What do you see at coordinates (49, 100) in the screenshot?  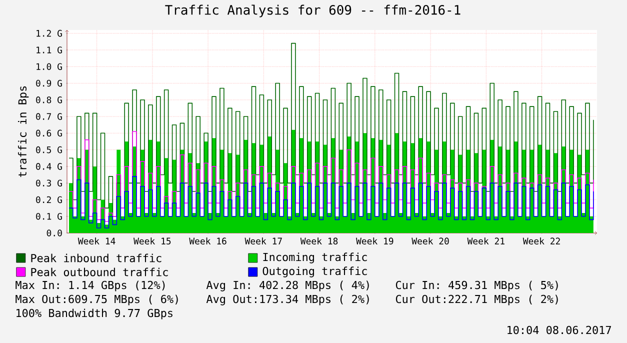 I see `y-tick-label: 0.8 G` at bounding box center [49, 100].